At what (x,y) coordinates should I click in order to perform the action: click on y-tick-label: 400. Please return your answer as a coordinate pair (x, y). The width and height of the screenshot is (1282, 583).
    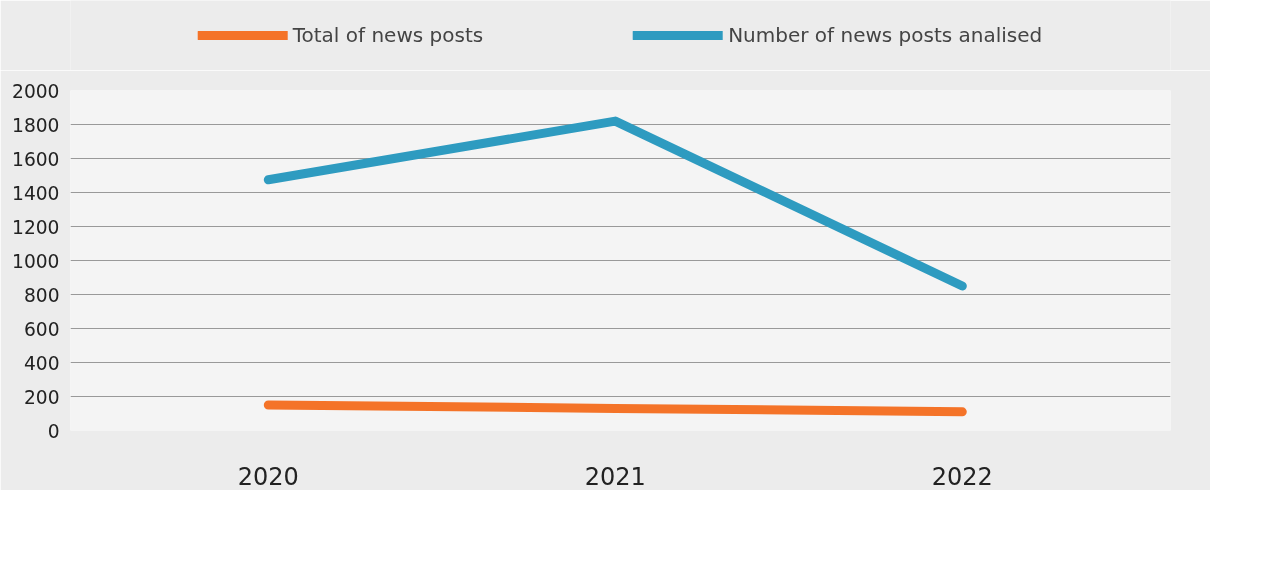
    Looking at the image, I should click on (41, 363).